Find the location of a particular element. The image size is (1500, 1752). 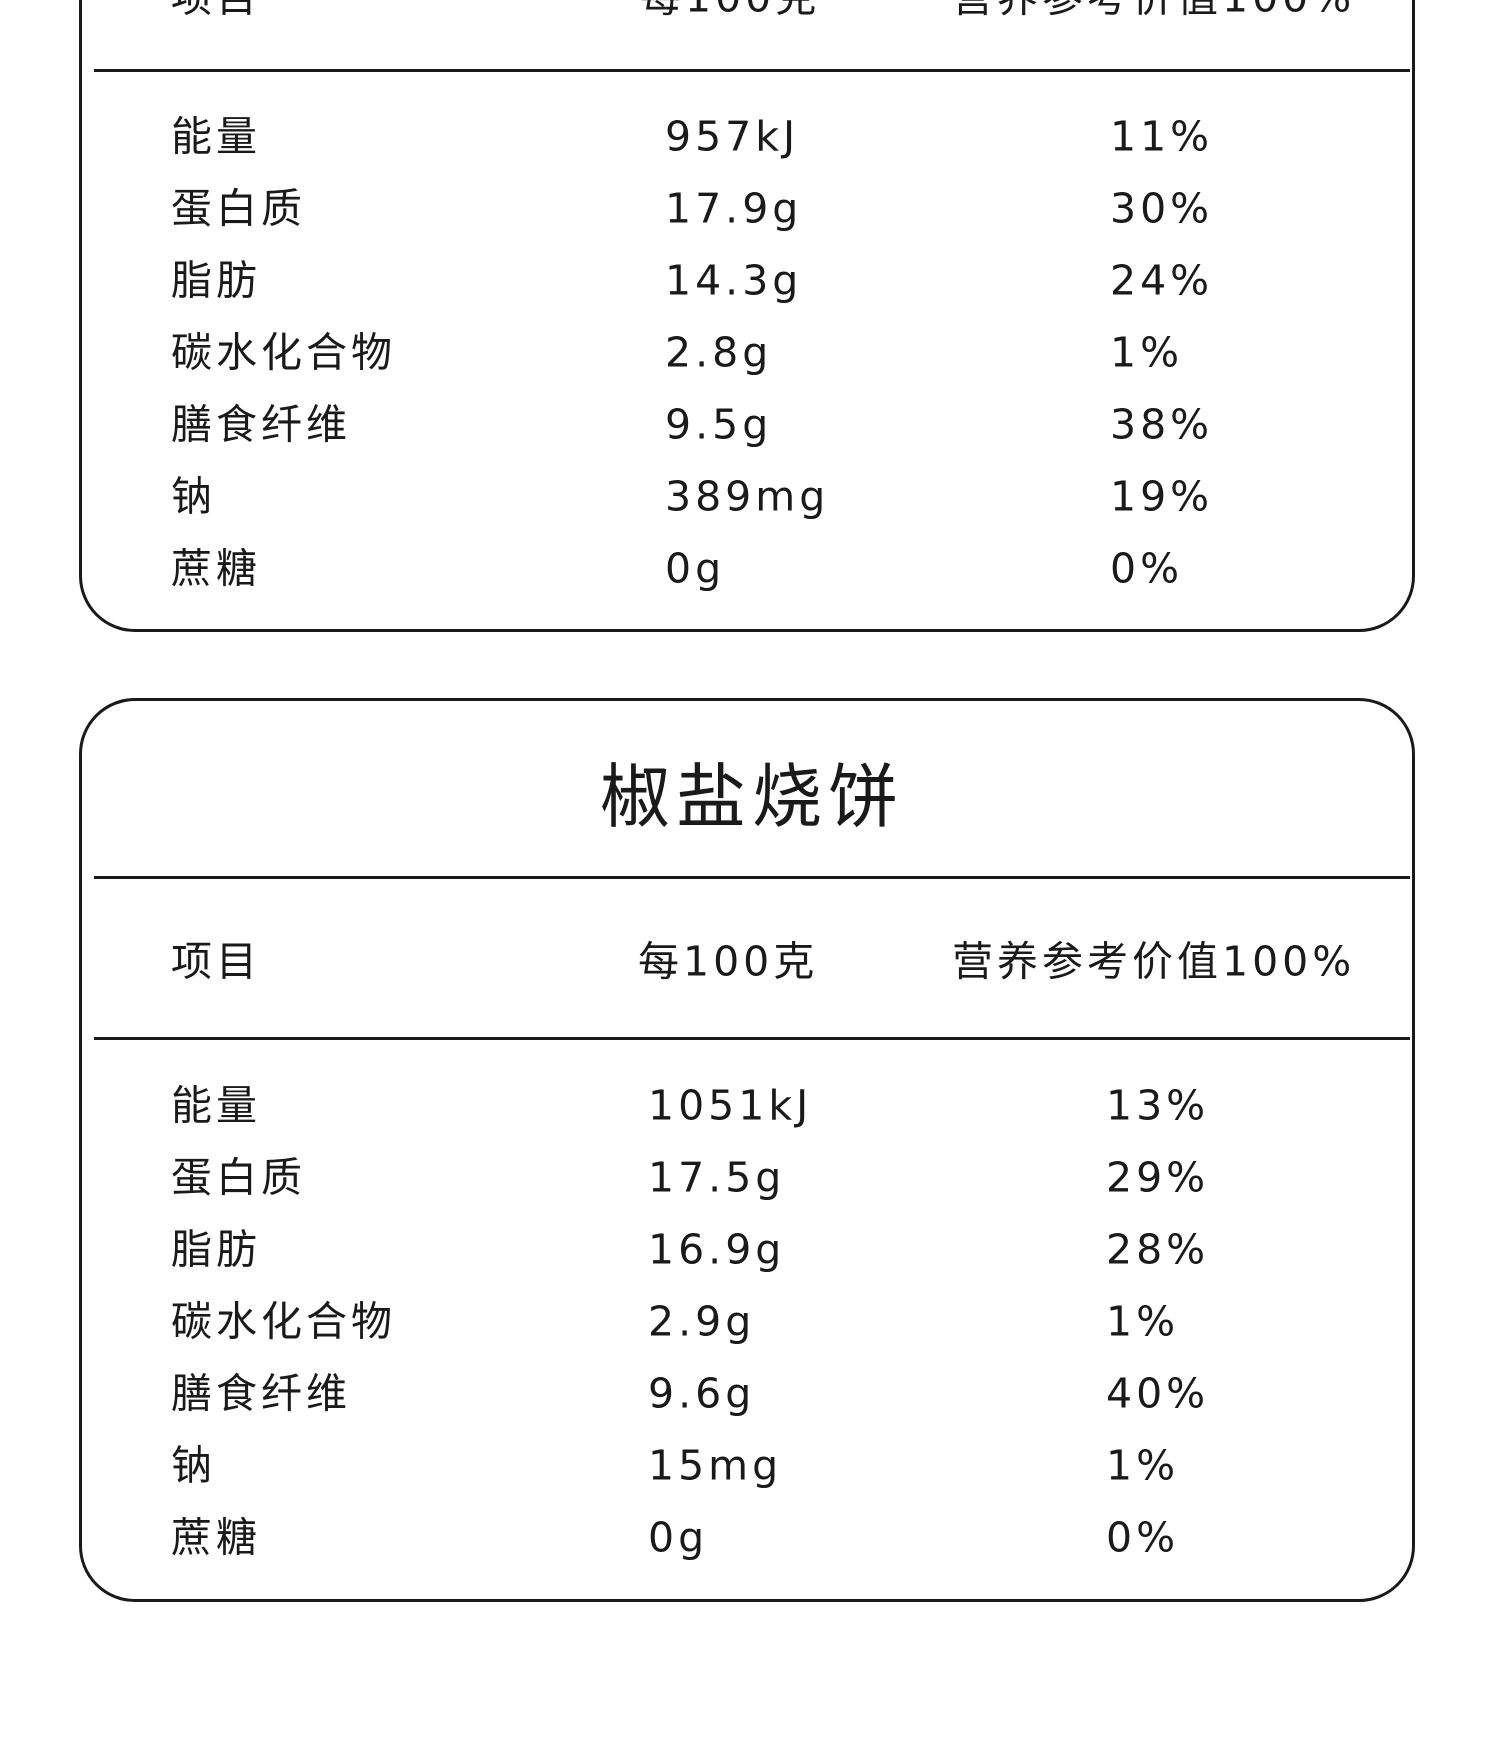

nutrient-value: 16.9g is located at coordinates (717, 1249).